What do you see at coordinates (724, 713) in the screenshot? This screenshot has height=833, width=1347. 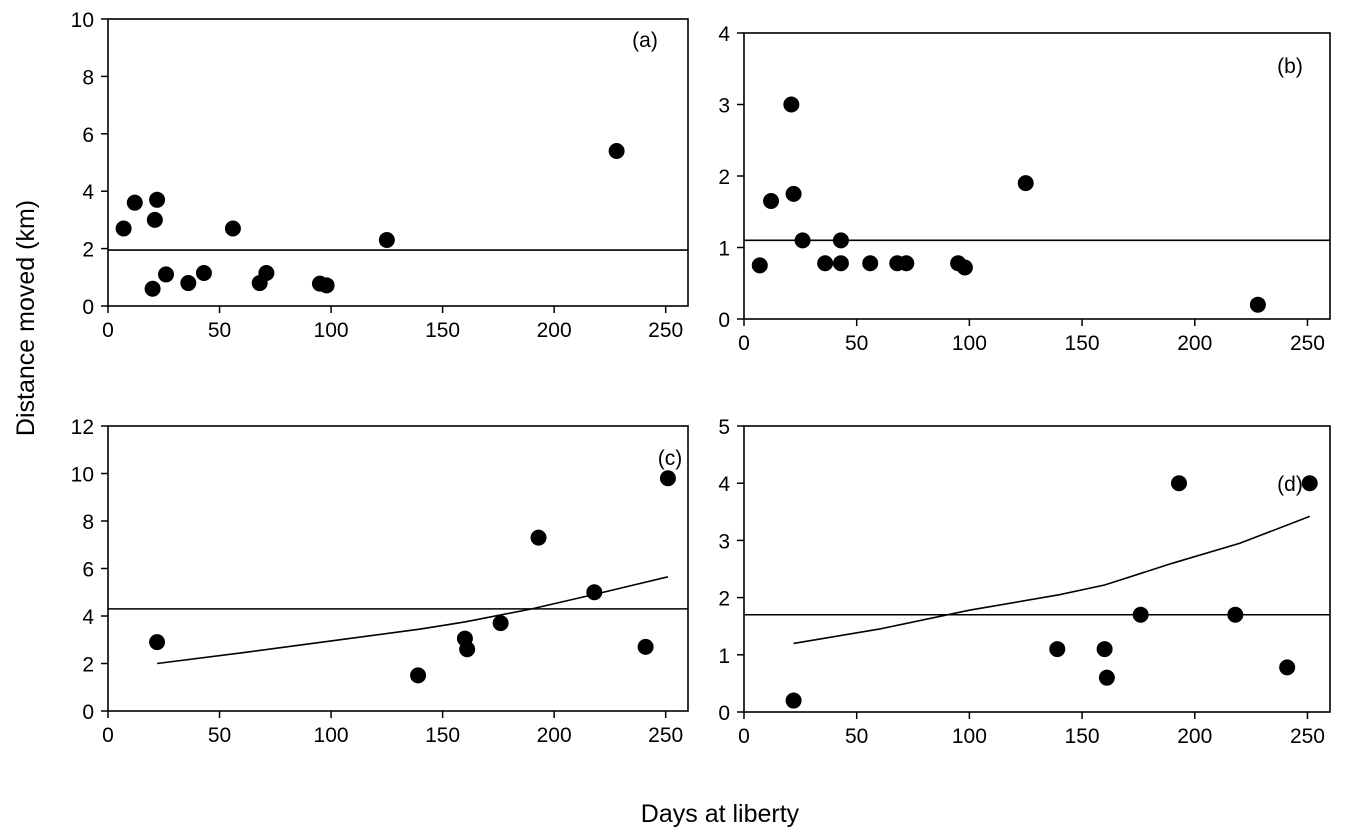 I see `panel-d-ytick-label: 0` at bounding box center [724, 713].